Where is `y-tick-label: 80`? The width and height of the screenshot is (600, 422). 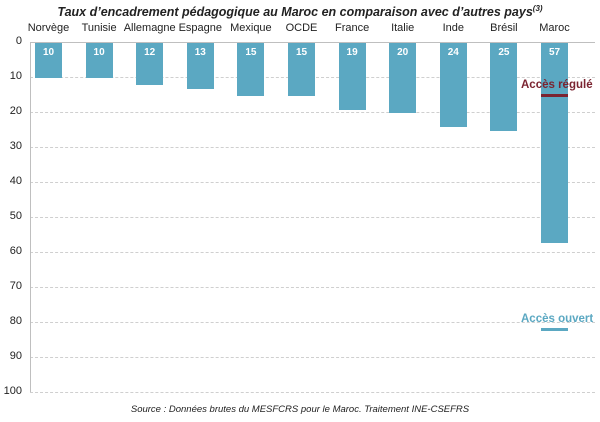
y-tick-label: 80 is located at coordinates (15, 321).